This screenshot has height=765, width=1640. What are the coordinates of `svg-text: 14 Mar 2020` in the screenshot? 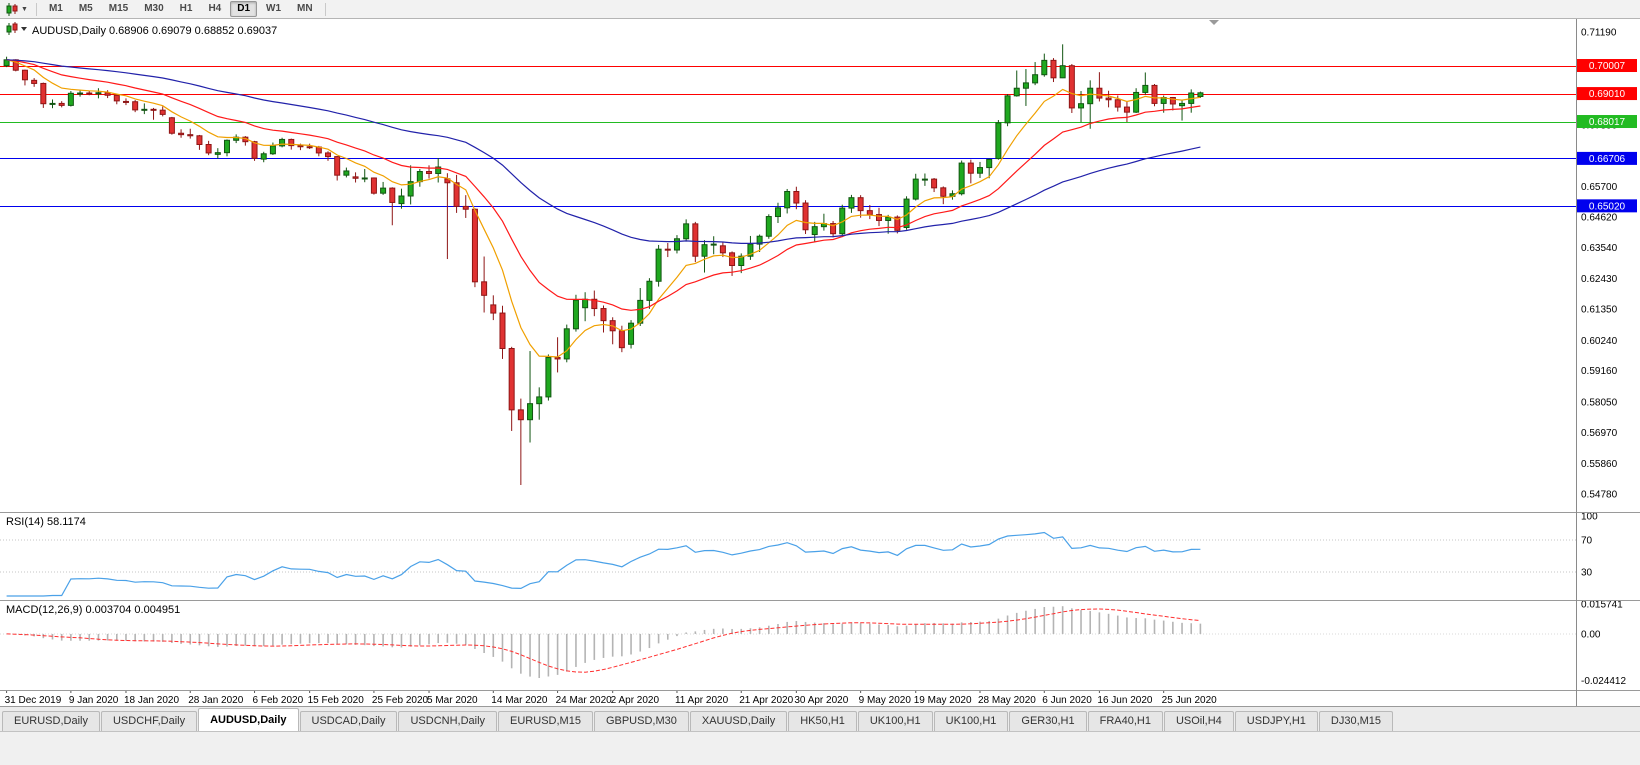 It's located at (519, 700).